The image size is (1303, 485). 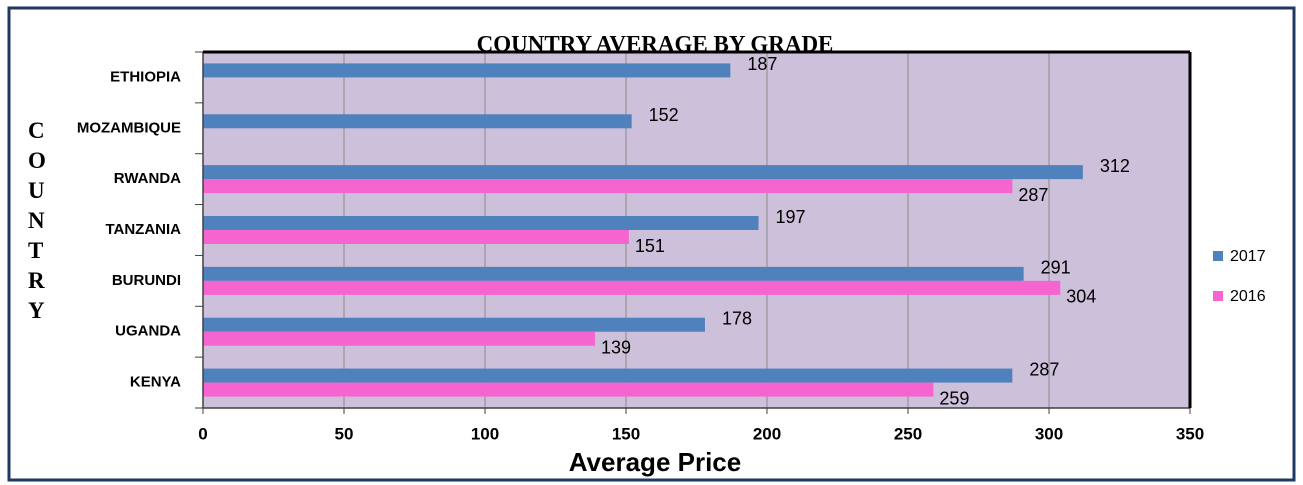 What do you see at coordinates (1190, 433) in the screenshot?
I see `x-tick-label: 350` at bounding box center [1190, 433].